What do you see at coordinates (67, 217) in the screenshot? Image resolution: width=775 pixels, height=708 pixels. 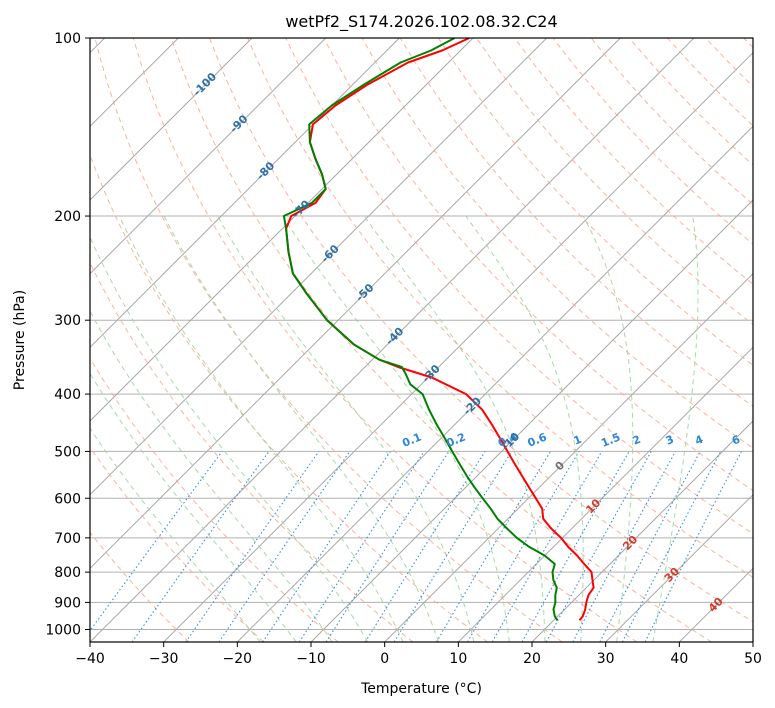 I see `y-tick-label: 200` at bounding box center [67, 217].